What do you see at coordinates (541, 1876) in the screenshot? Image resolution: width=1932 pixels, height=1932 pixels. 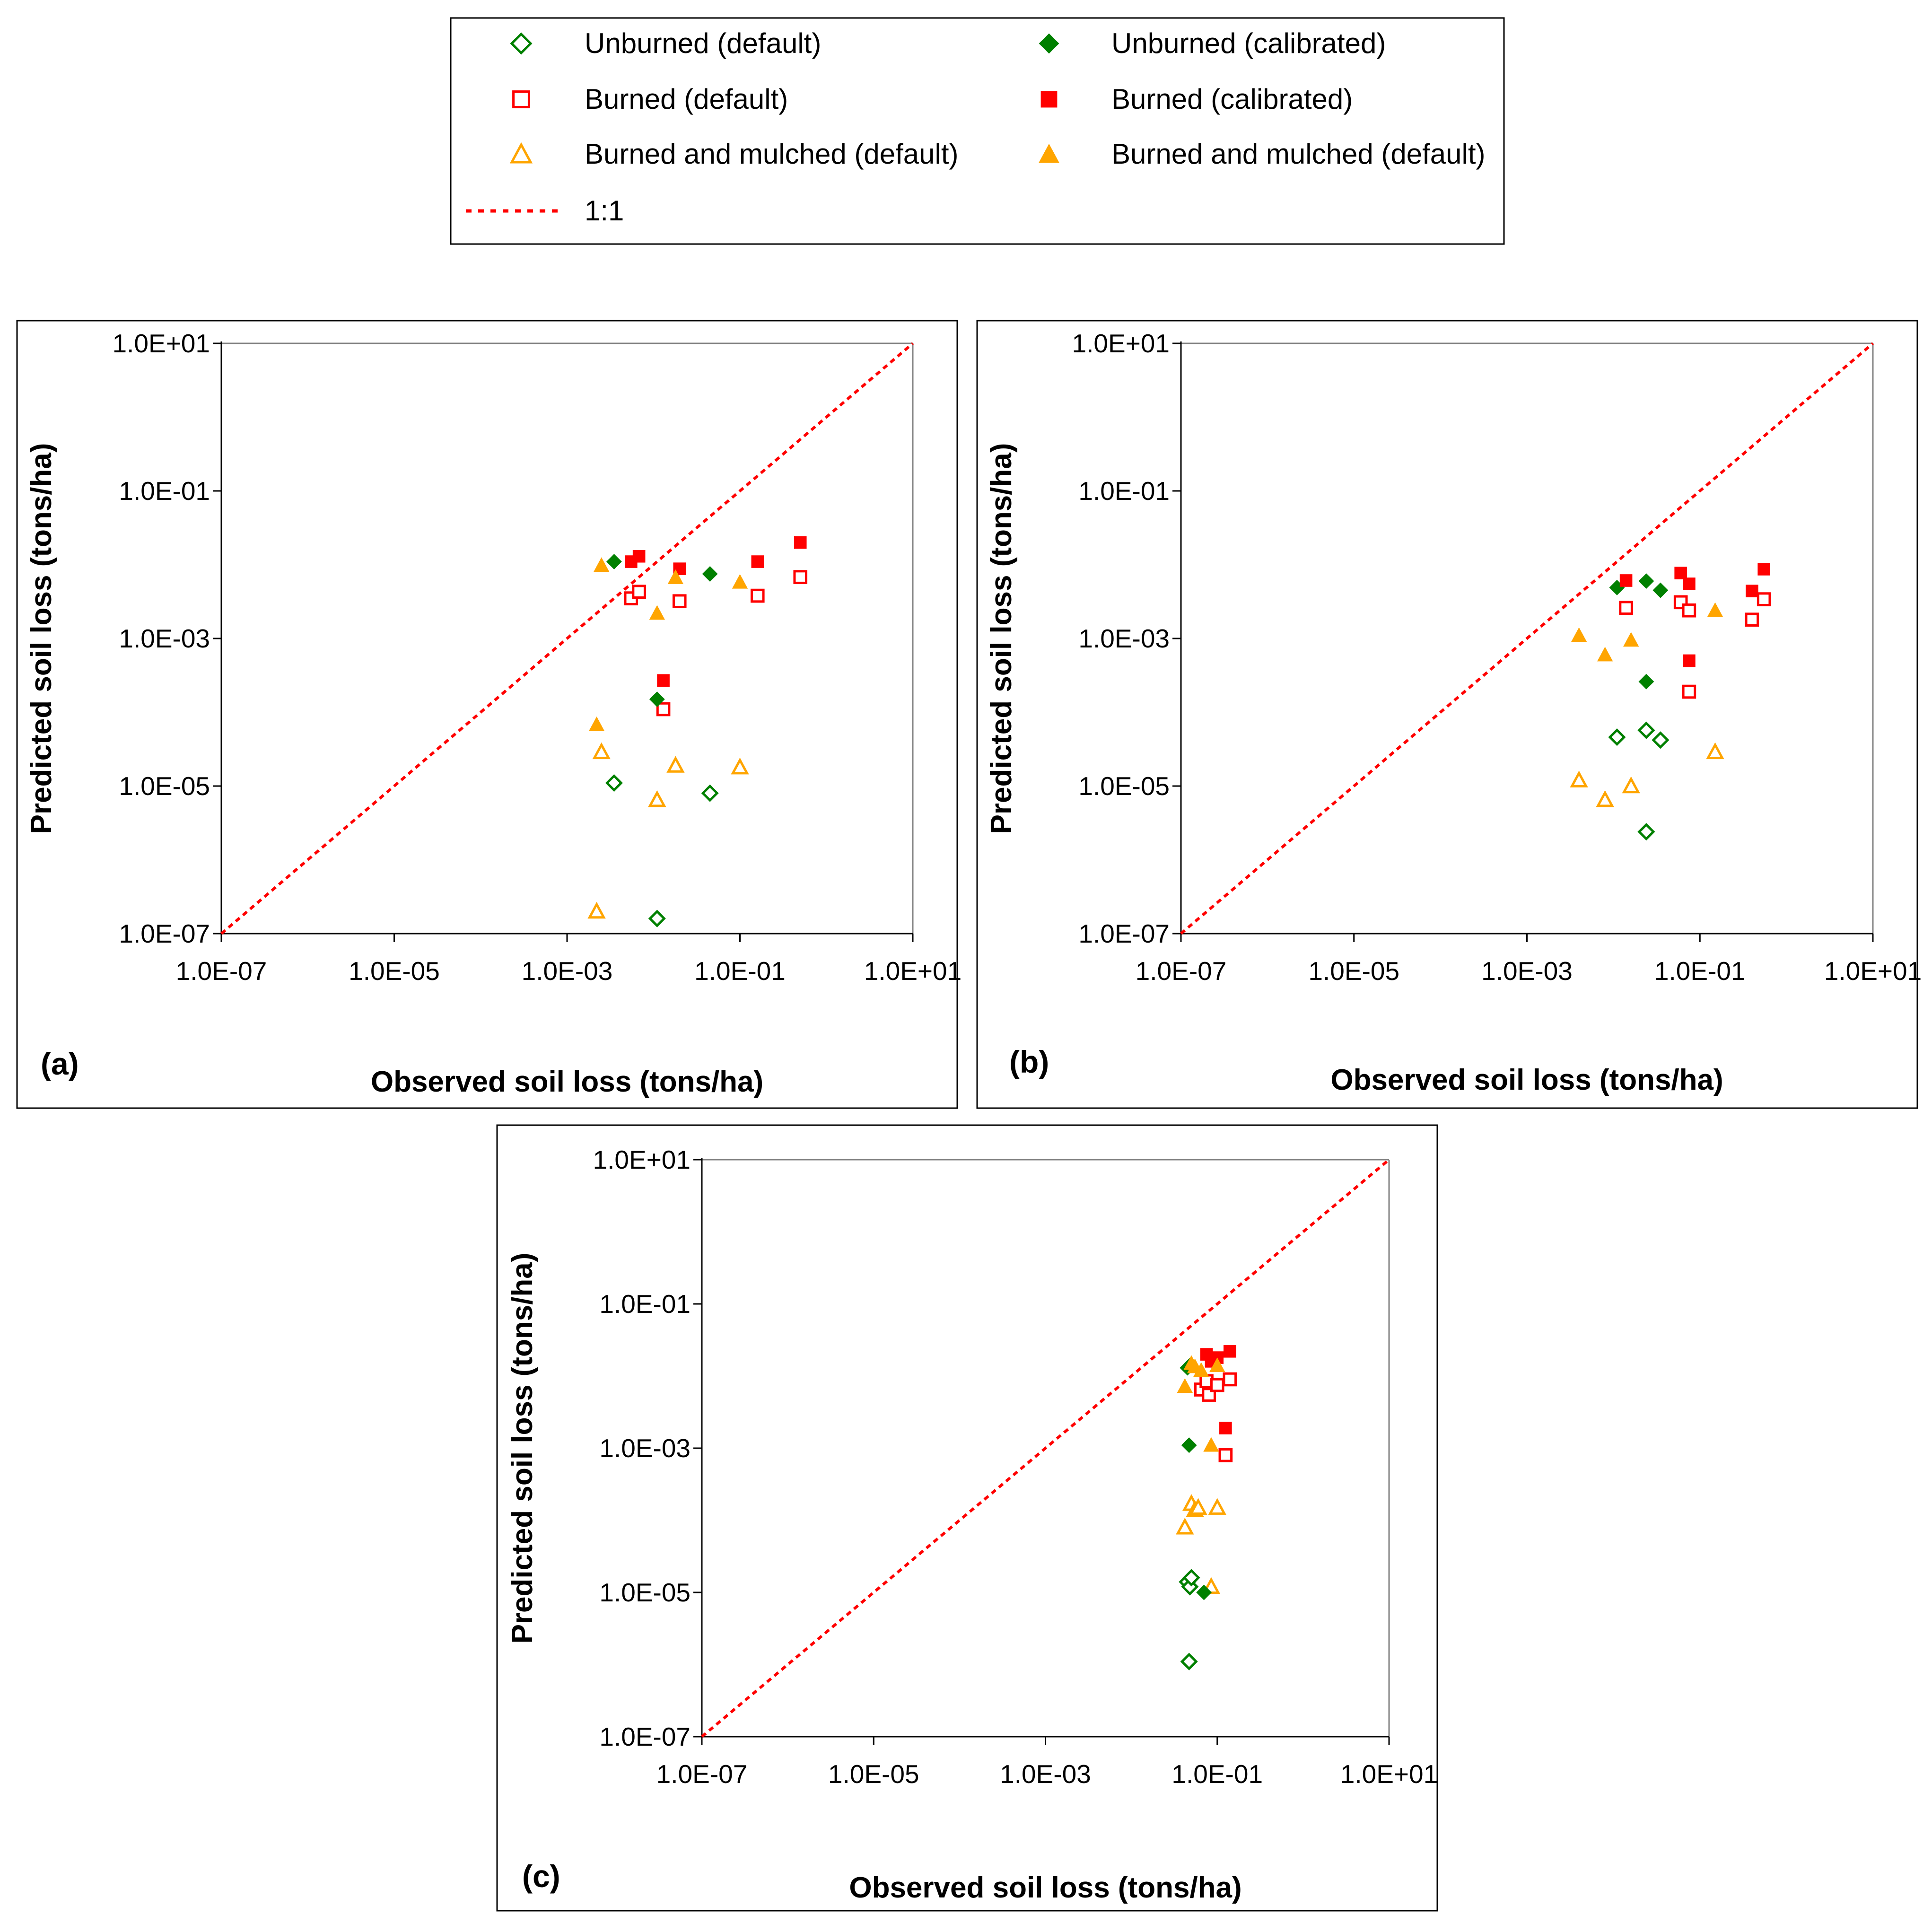 I see `panel-label-c: (c)` at bounding box center [541, 1876].